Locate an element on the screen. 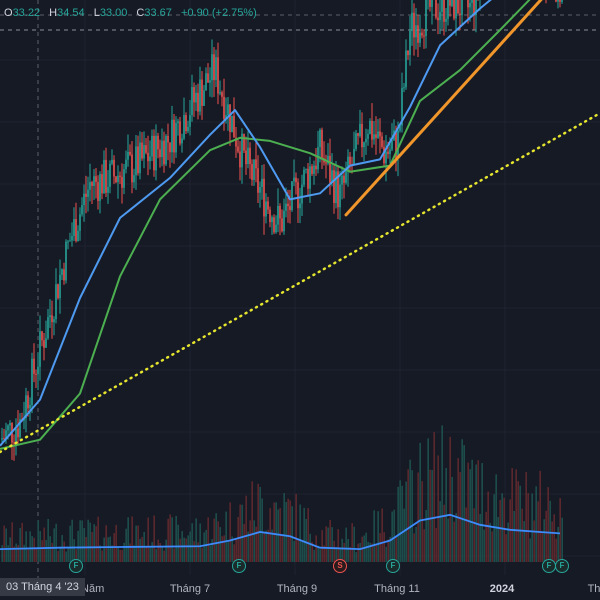 This screenshot has width=600, height=600. event-split-marker: S is located at coordinates (340, 566).